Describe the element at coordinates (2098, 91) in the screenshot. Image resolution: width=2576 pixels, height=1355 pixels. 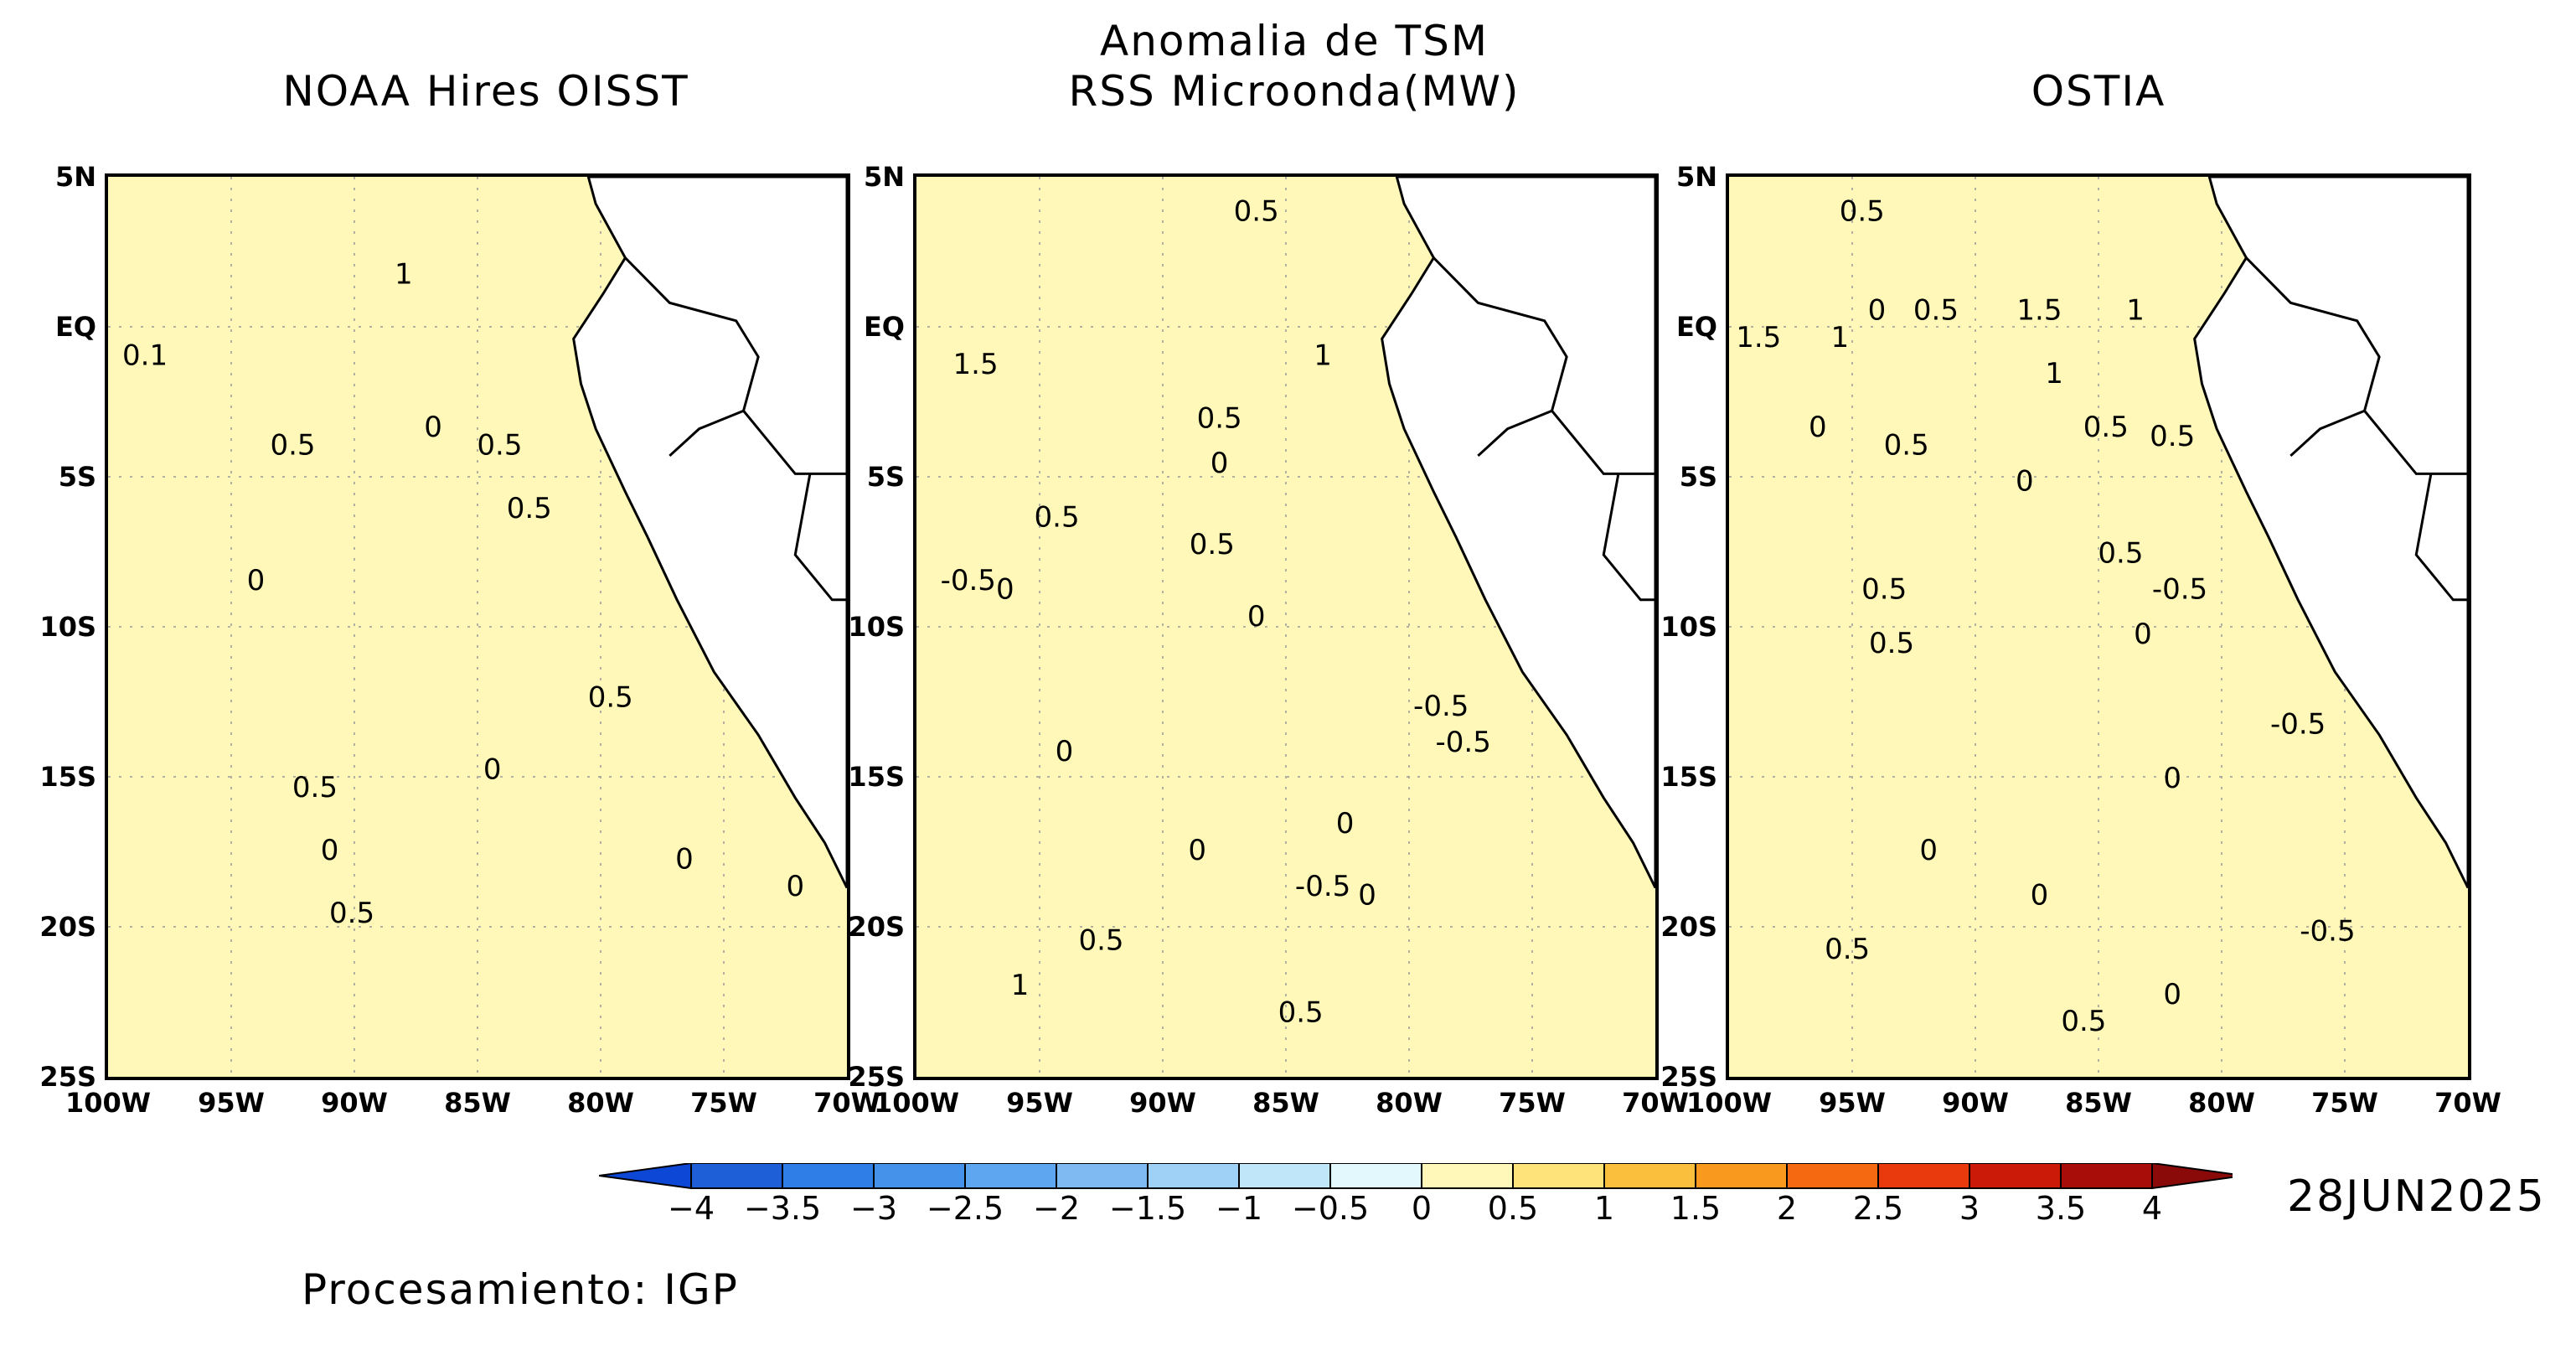
I see `right-panel-title: OSTIA` at that location.